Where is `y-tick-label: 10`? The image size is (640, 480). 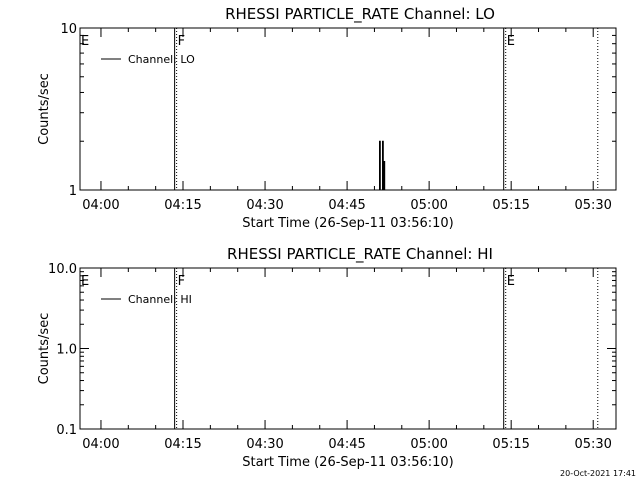
y-tick-label: 10 is located at coordinates (68, 29).